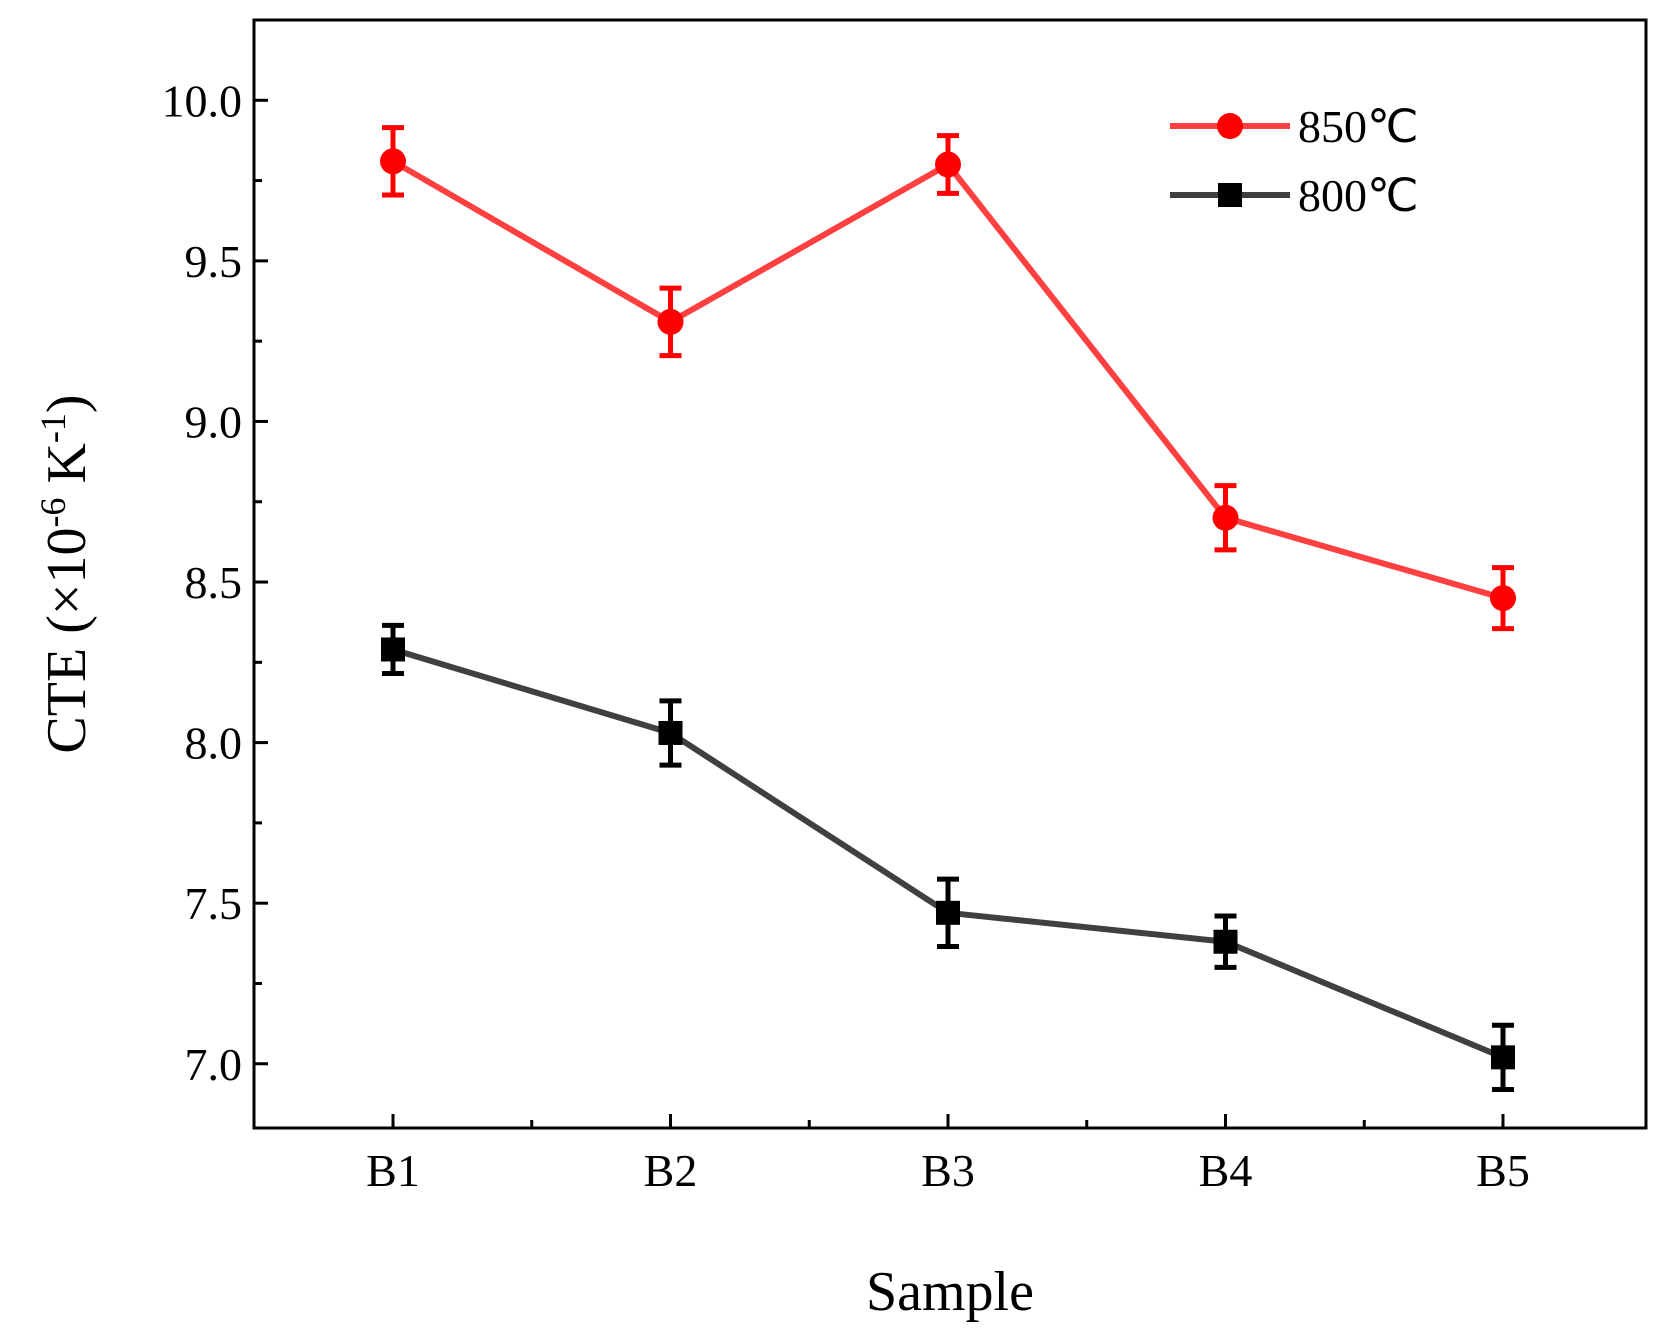 The width and height of the screenshot is (1666, 1335). I want to click on y-tick-label: 9.5, so click(214, 261).